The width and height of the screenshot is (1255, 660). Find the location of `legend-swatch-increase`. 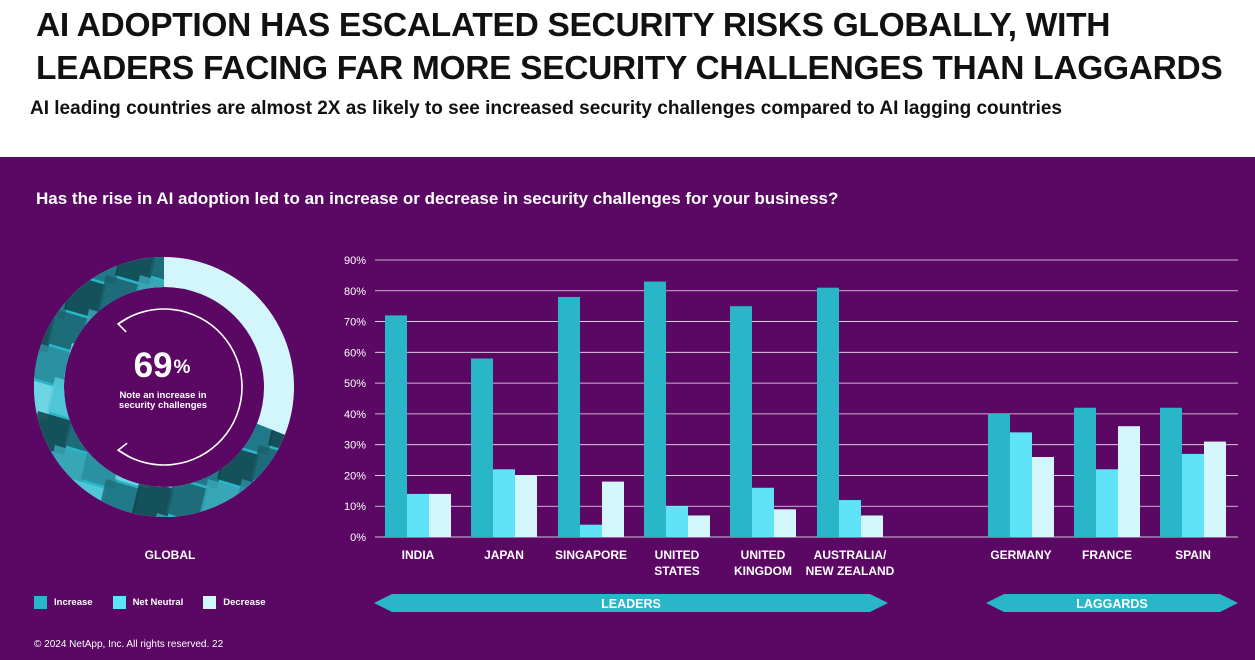

legend-swatch-increase is located at coordinates (40, 602).